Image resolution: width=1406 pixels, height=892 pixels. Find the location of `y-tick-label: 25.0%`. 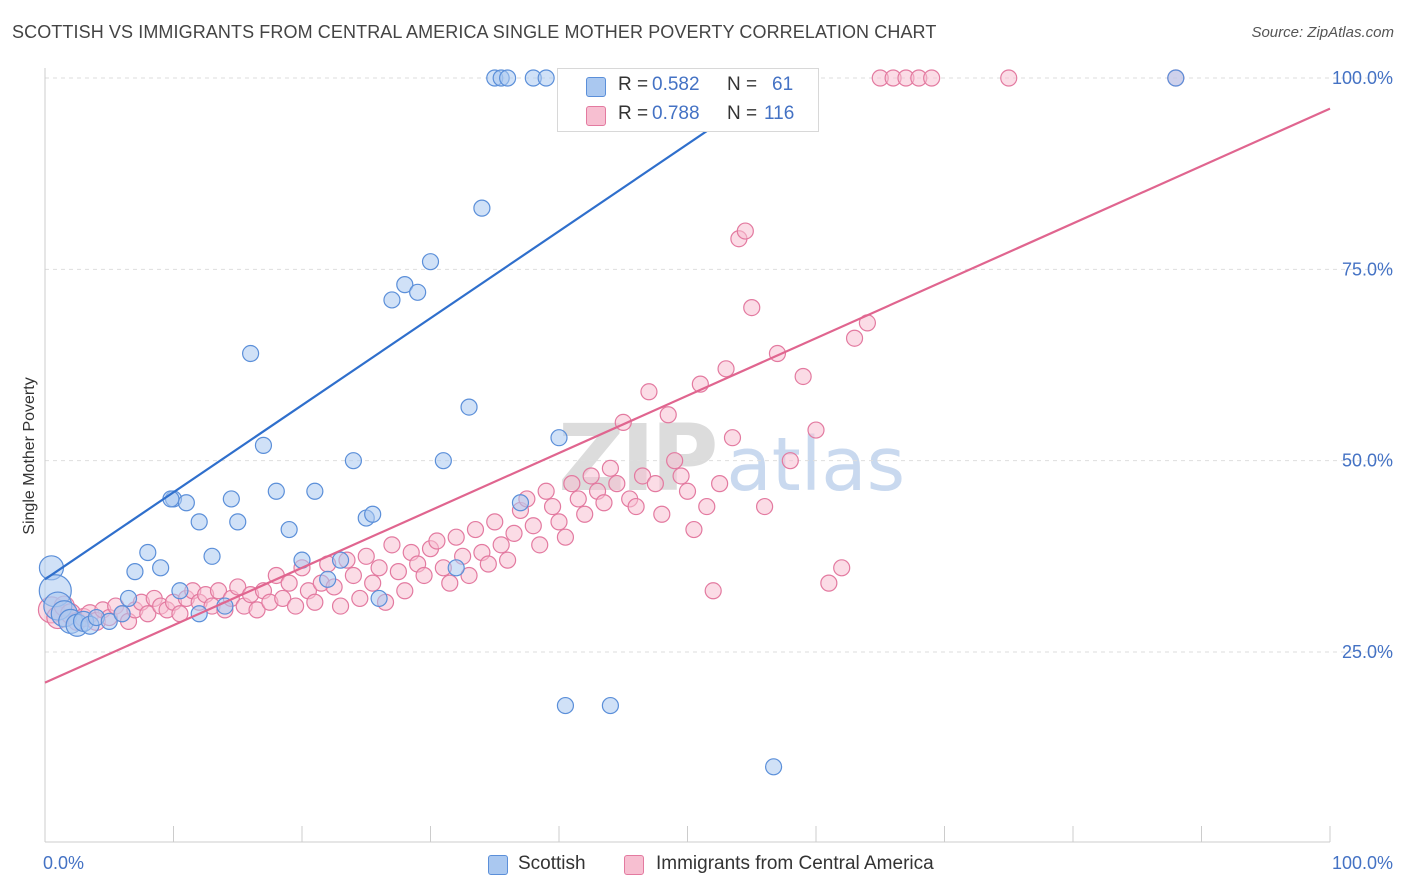

y-tick-label: 25.0% is located at coordinates (1367, 652).